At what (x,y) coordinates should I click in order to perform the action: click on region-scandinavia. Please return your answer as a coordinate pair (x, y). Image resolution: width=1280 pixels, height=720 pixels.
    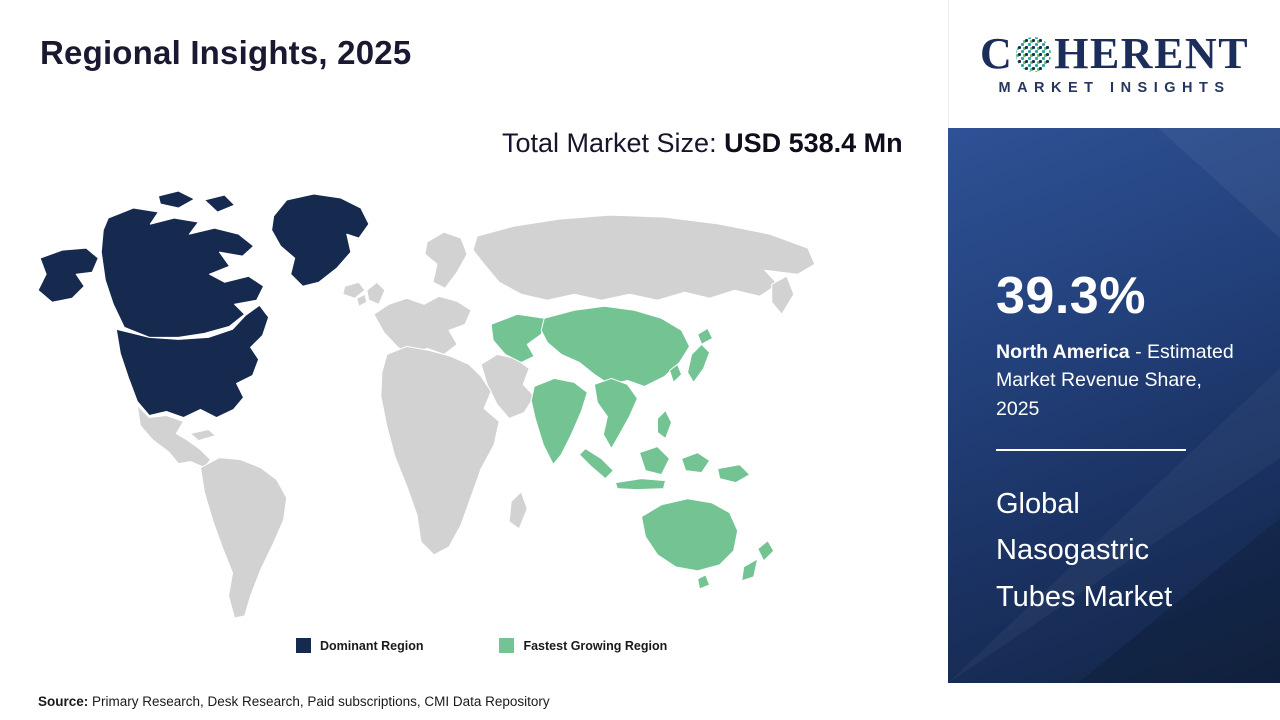
    Looking at the image, I should click on (446, 260).